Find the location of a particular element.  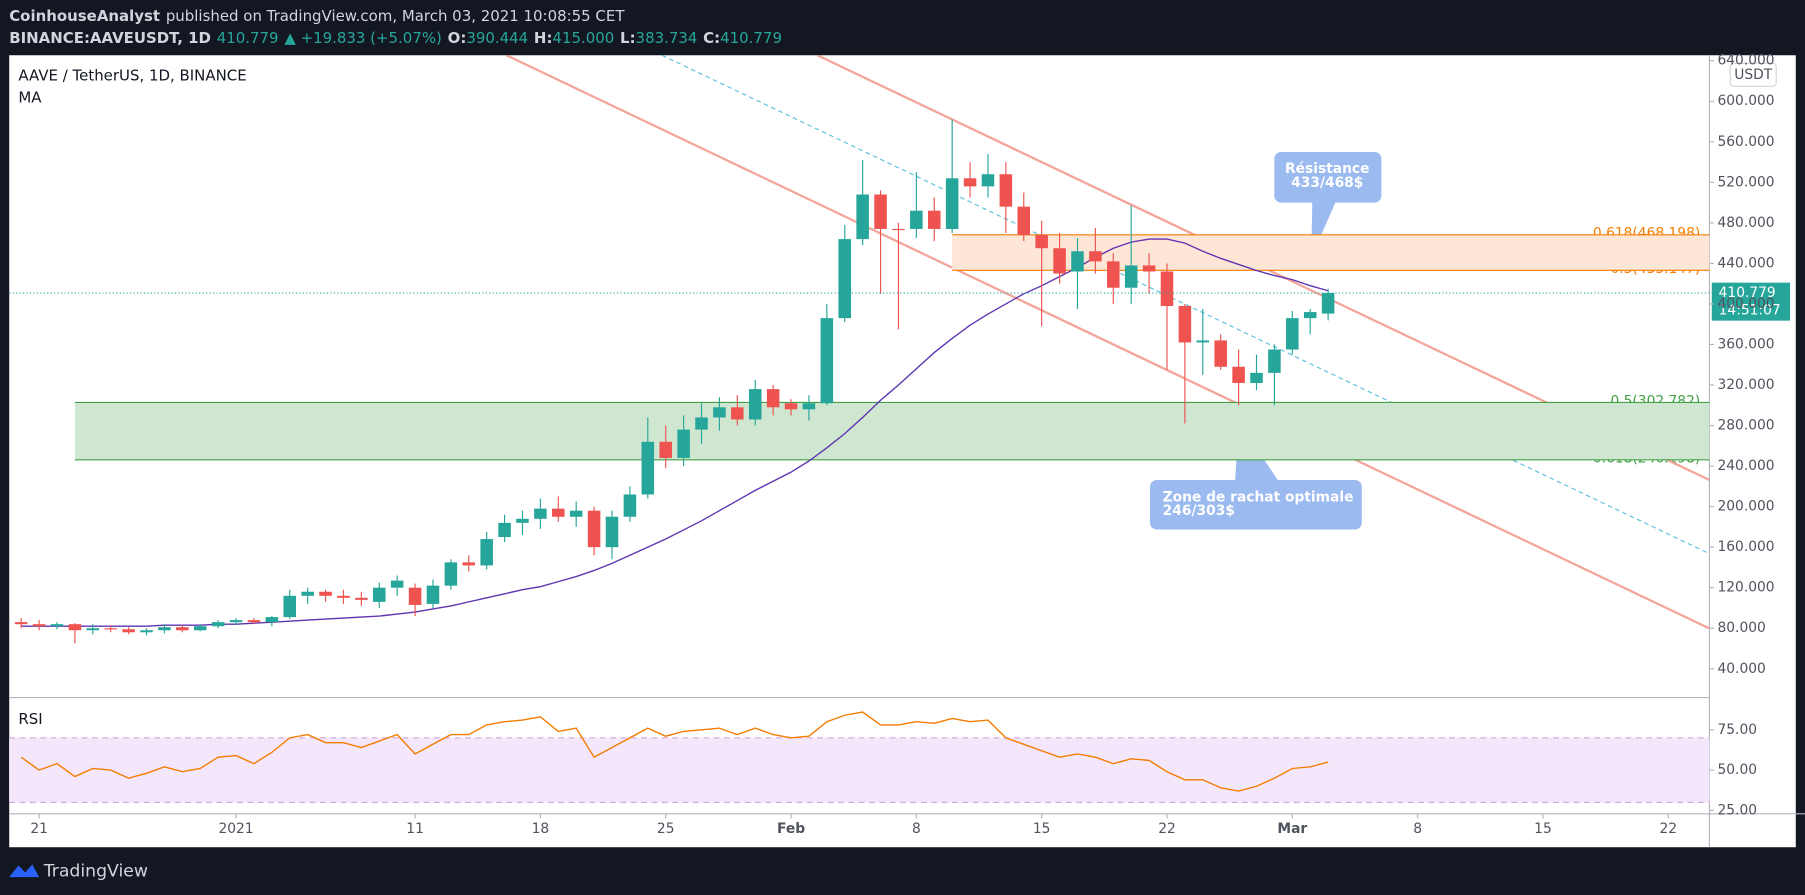

callout-text: 433/468$ is located at coordinates (1327, 183).